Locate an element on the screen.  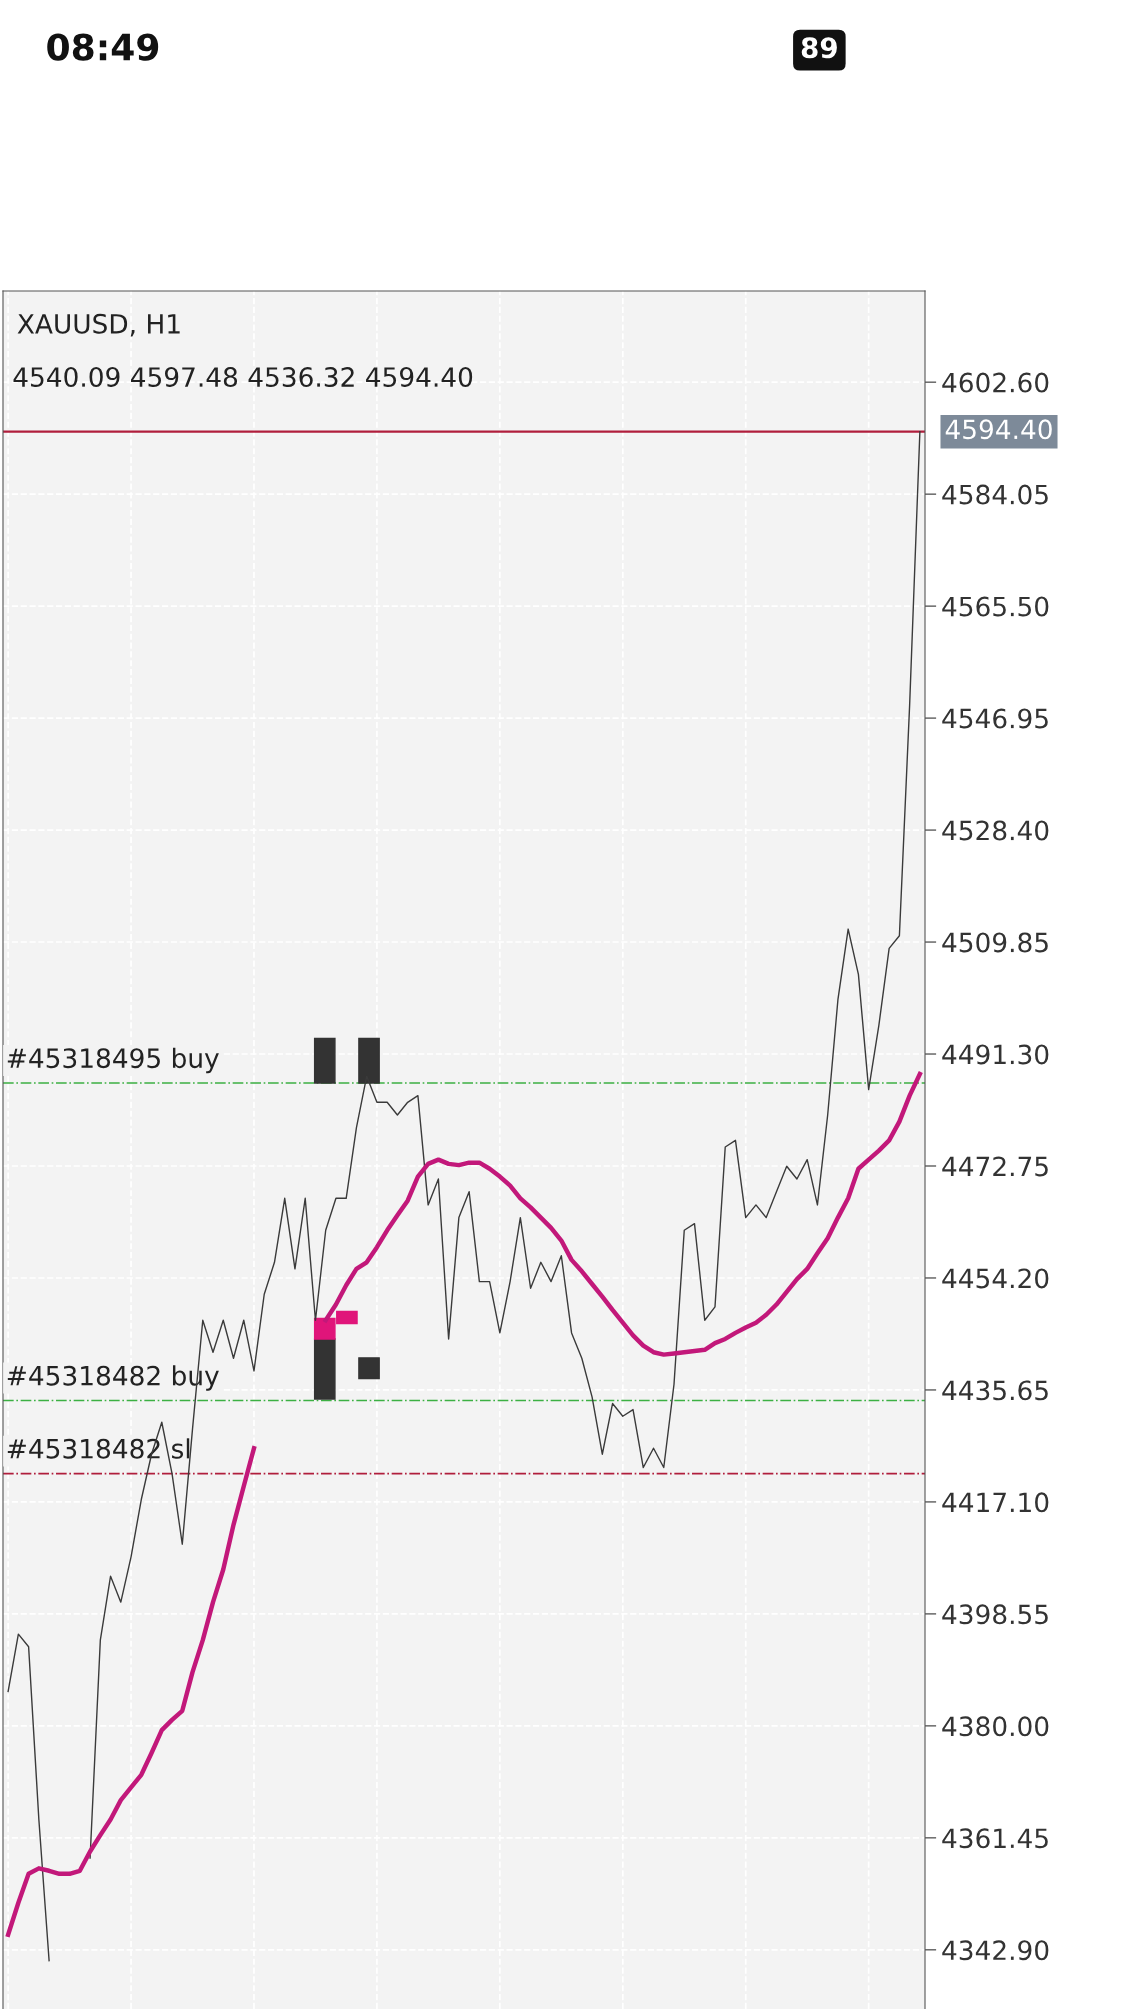
text: XAUUSD, H1 is located at coordinates (98, 325).